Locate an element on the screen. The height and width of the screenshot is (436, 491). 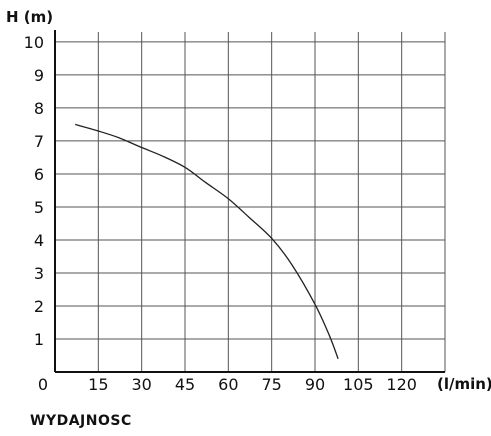
y-tick-label: 6 is located at coordinates (39, 174).